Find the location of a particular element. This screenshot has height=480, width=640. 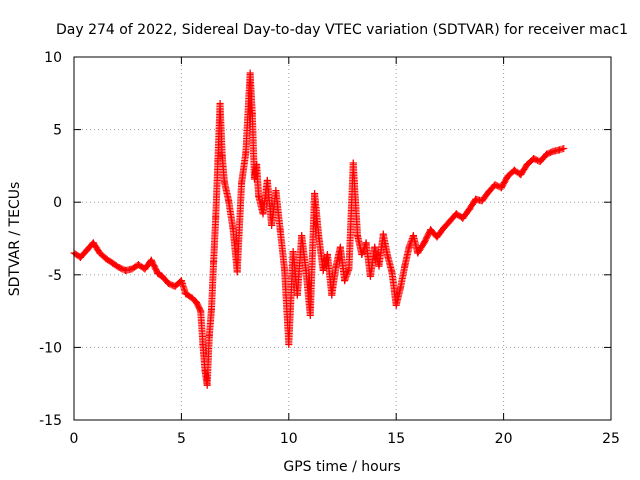

x-tick-label: 5 is located at coordinates (181, 439).